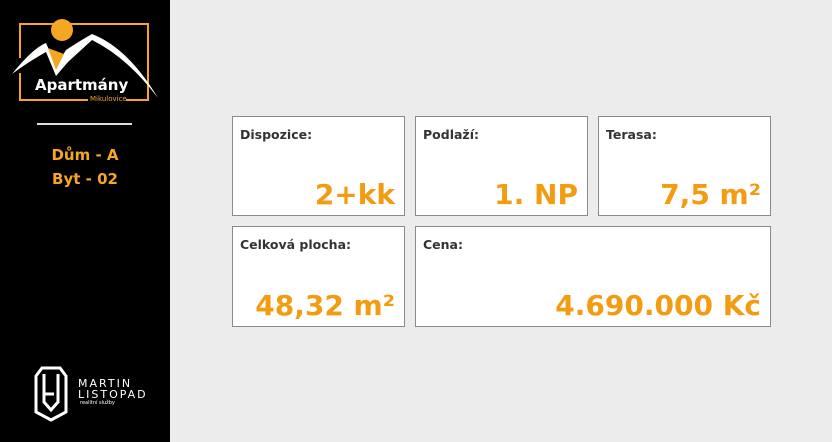 The image size is (832, 442). What do you see at coordinates (97, 403) in the screenshot?
I see `agency-tagline: realitní služby` at bounding box center [97, 403].